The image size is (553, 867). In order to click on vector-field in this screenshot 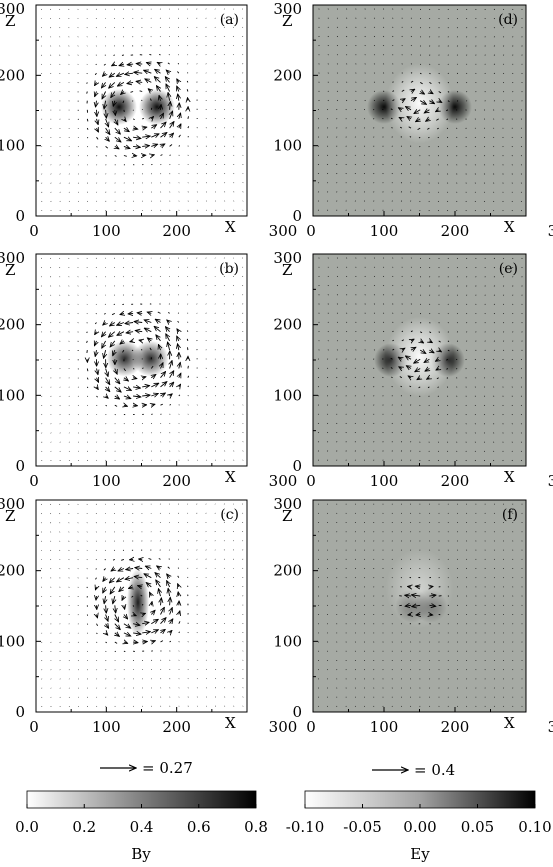, I will do `click(142, 359)`.